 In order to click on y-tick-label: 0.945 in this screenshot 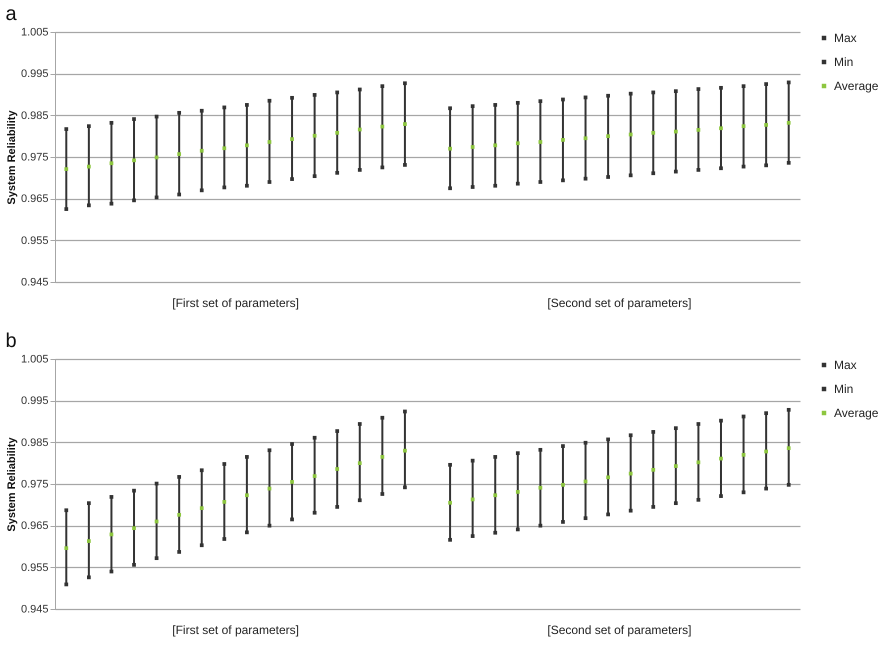, I will do `click(34, 610)`.